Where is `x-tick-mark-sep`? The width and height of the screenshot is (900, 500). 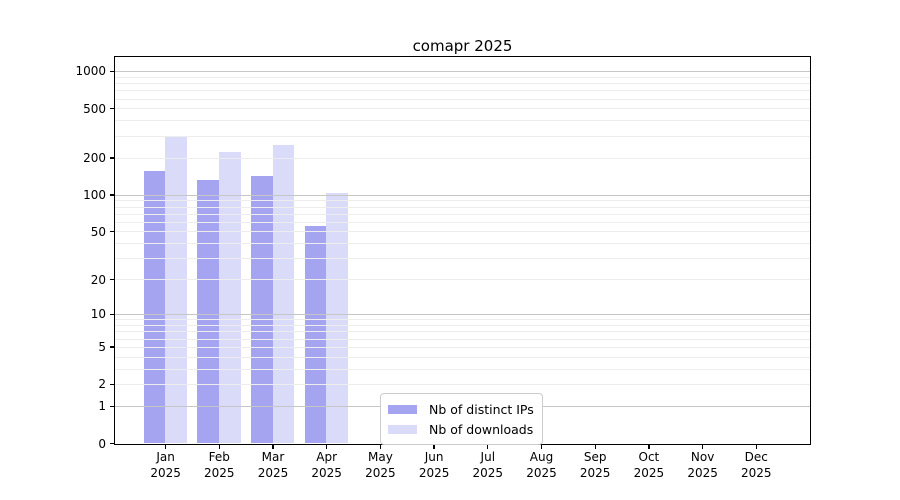 x-tick-mark-sep is located at coordinates (595, 447).